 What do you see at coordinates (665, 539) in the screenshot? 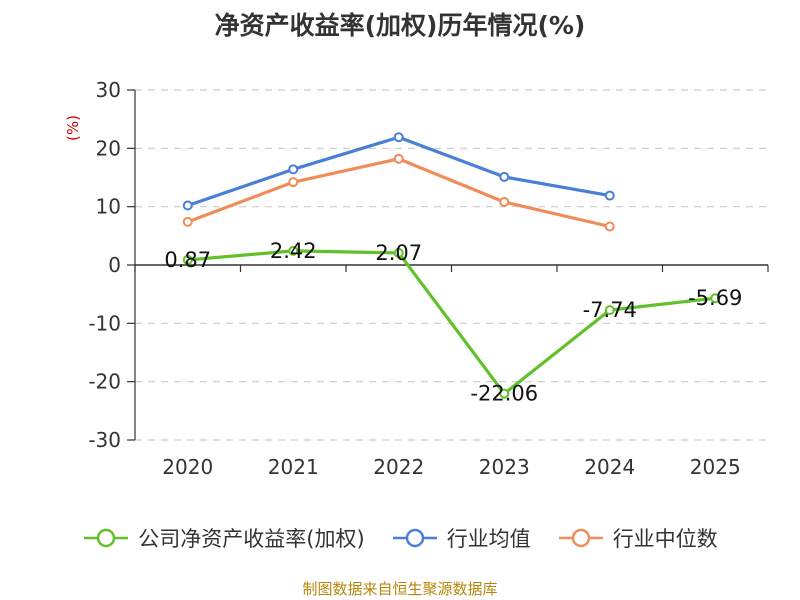
I see `legend-label: 行业中位数` at bounding box center [665, 539].